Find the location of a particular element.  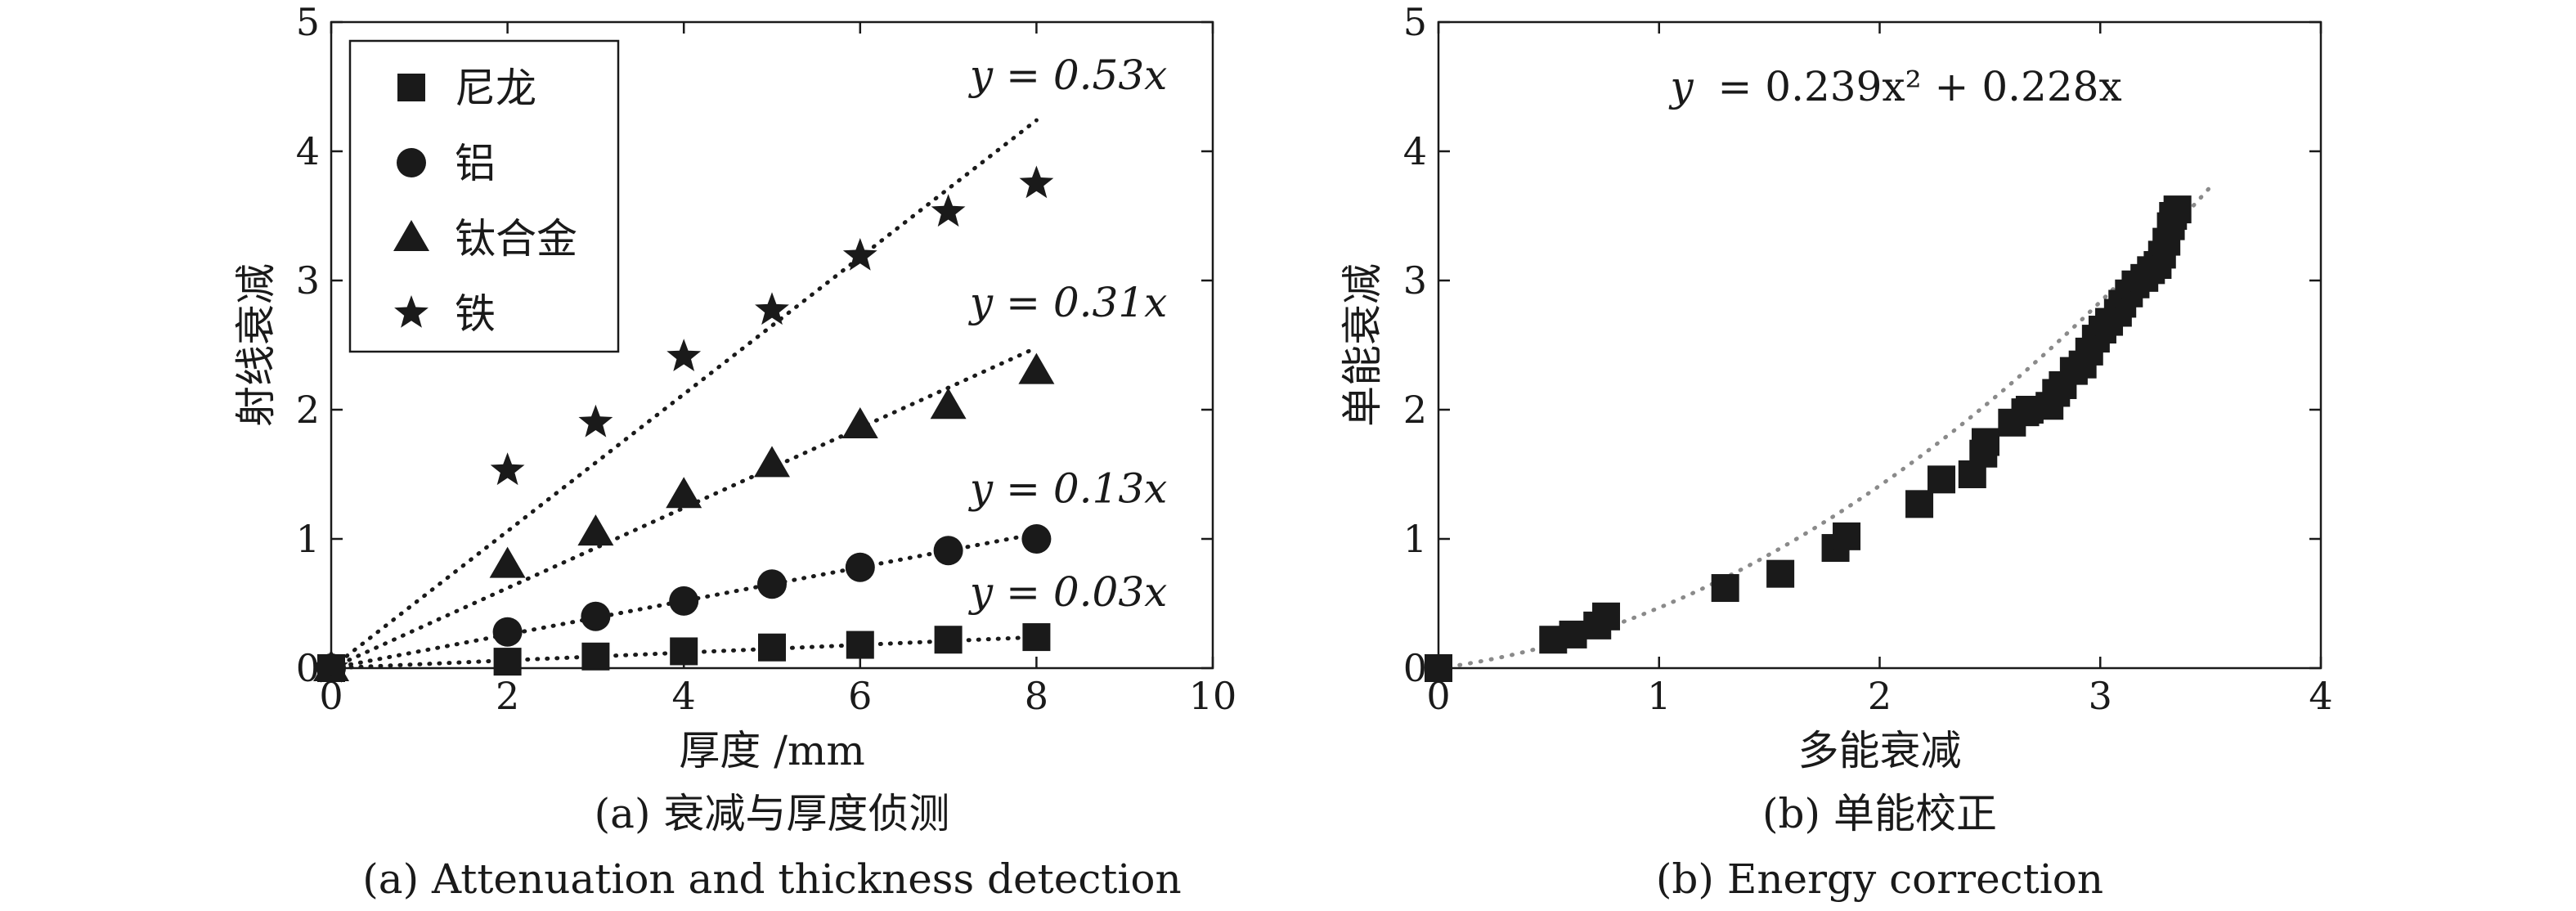

panel-b-y-tick-label: 0 is located at coordinates (1415, 668).